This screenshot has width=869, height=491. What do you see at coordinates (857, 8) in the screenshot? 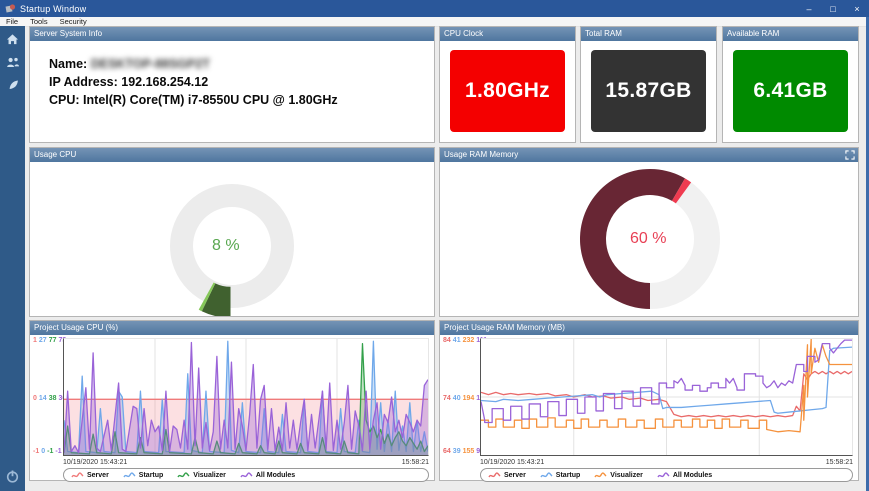
I see `close-button: ×` at bounding box center [857, 8].